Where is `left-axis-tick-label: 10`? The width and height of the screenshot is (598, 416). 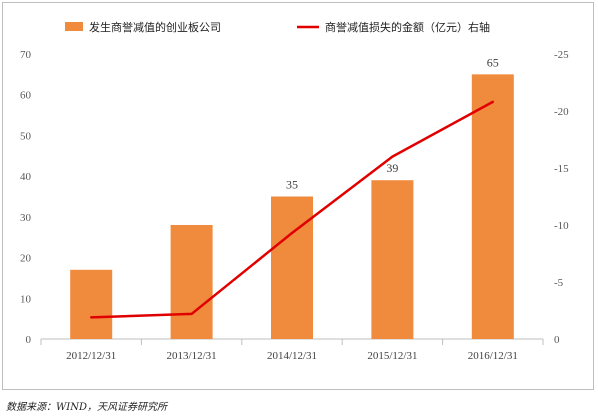 left-axis-tick-label: 10 is located at coordinates (26, 299).